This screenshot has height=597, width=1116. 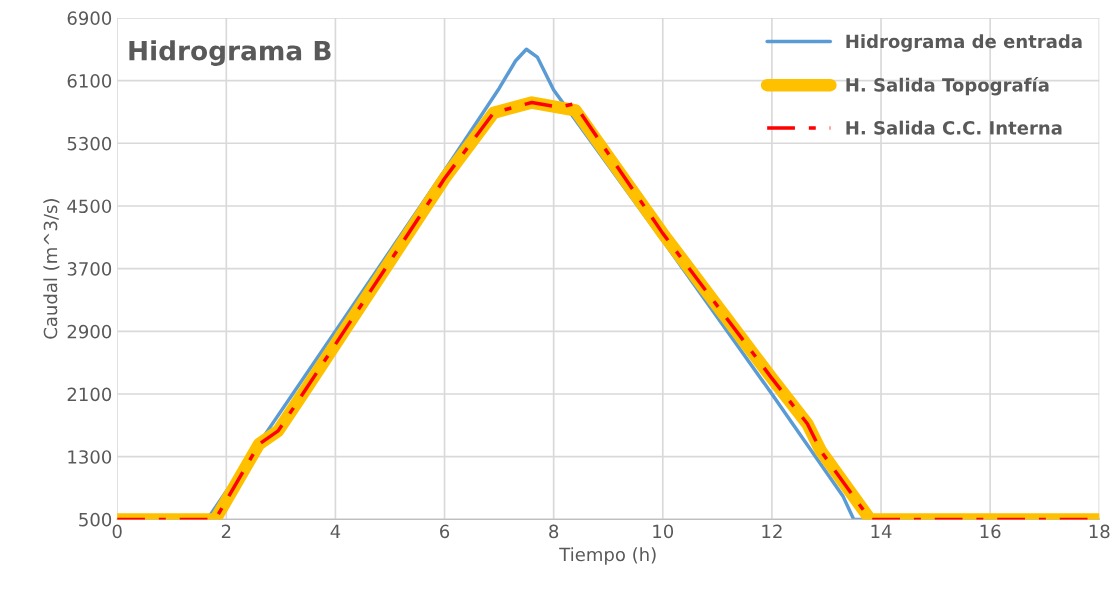 I want to click on legend-label: Hidrograma de entrada, so click(x=964, y=43).